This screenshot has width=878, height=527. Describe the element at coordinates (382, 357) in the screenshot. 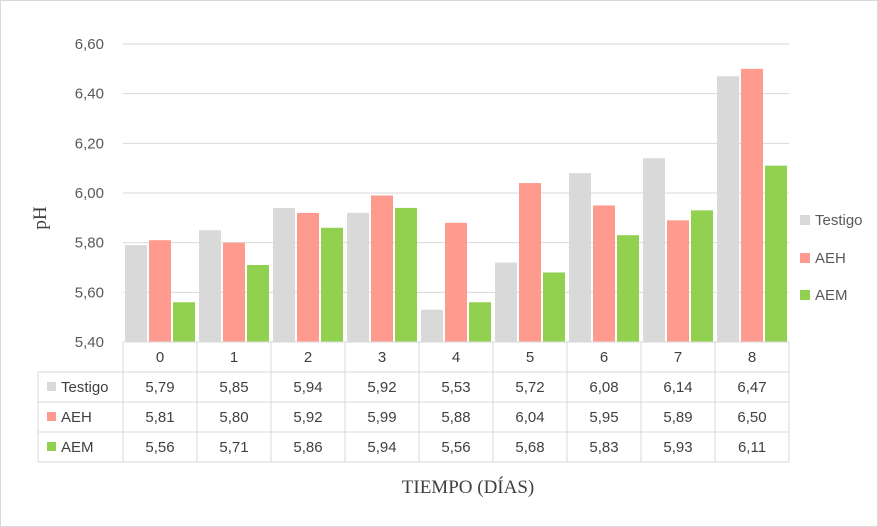

I see `x-tick-label: 3` at that location.